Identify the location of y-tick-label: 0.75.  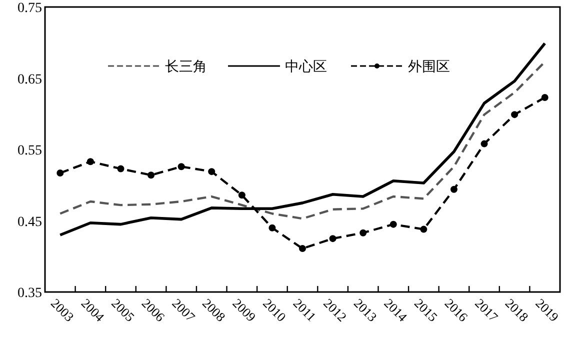
(30, 8).